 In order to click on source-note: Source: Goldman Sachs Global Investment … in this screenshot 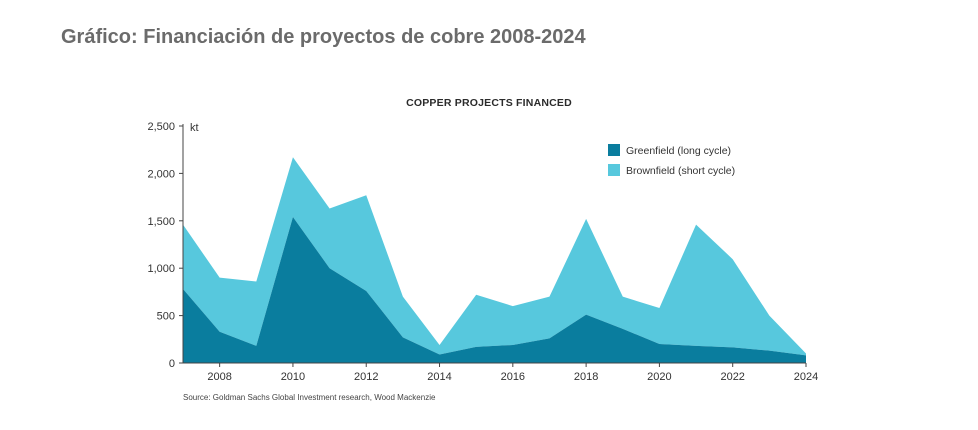, I will do `click(309, 397)`.